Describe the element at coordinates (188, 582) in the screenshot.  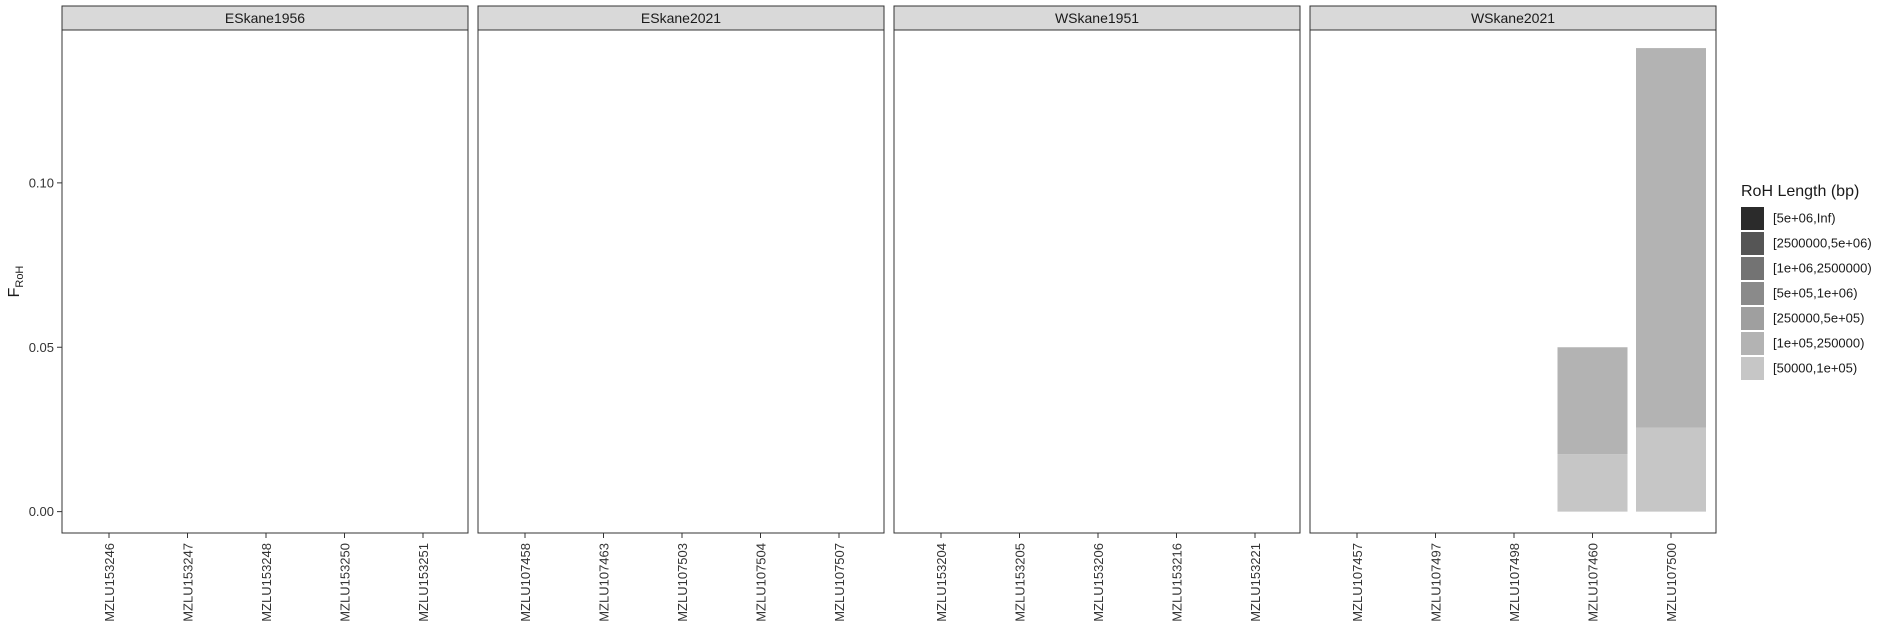
I see `x-tick-label: MZLU153247` at that location.